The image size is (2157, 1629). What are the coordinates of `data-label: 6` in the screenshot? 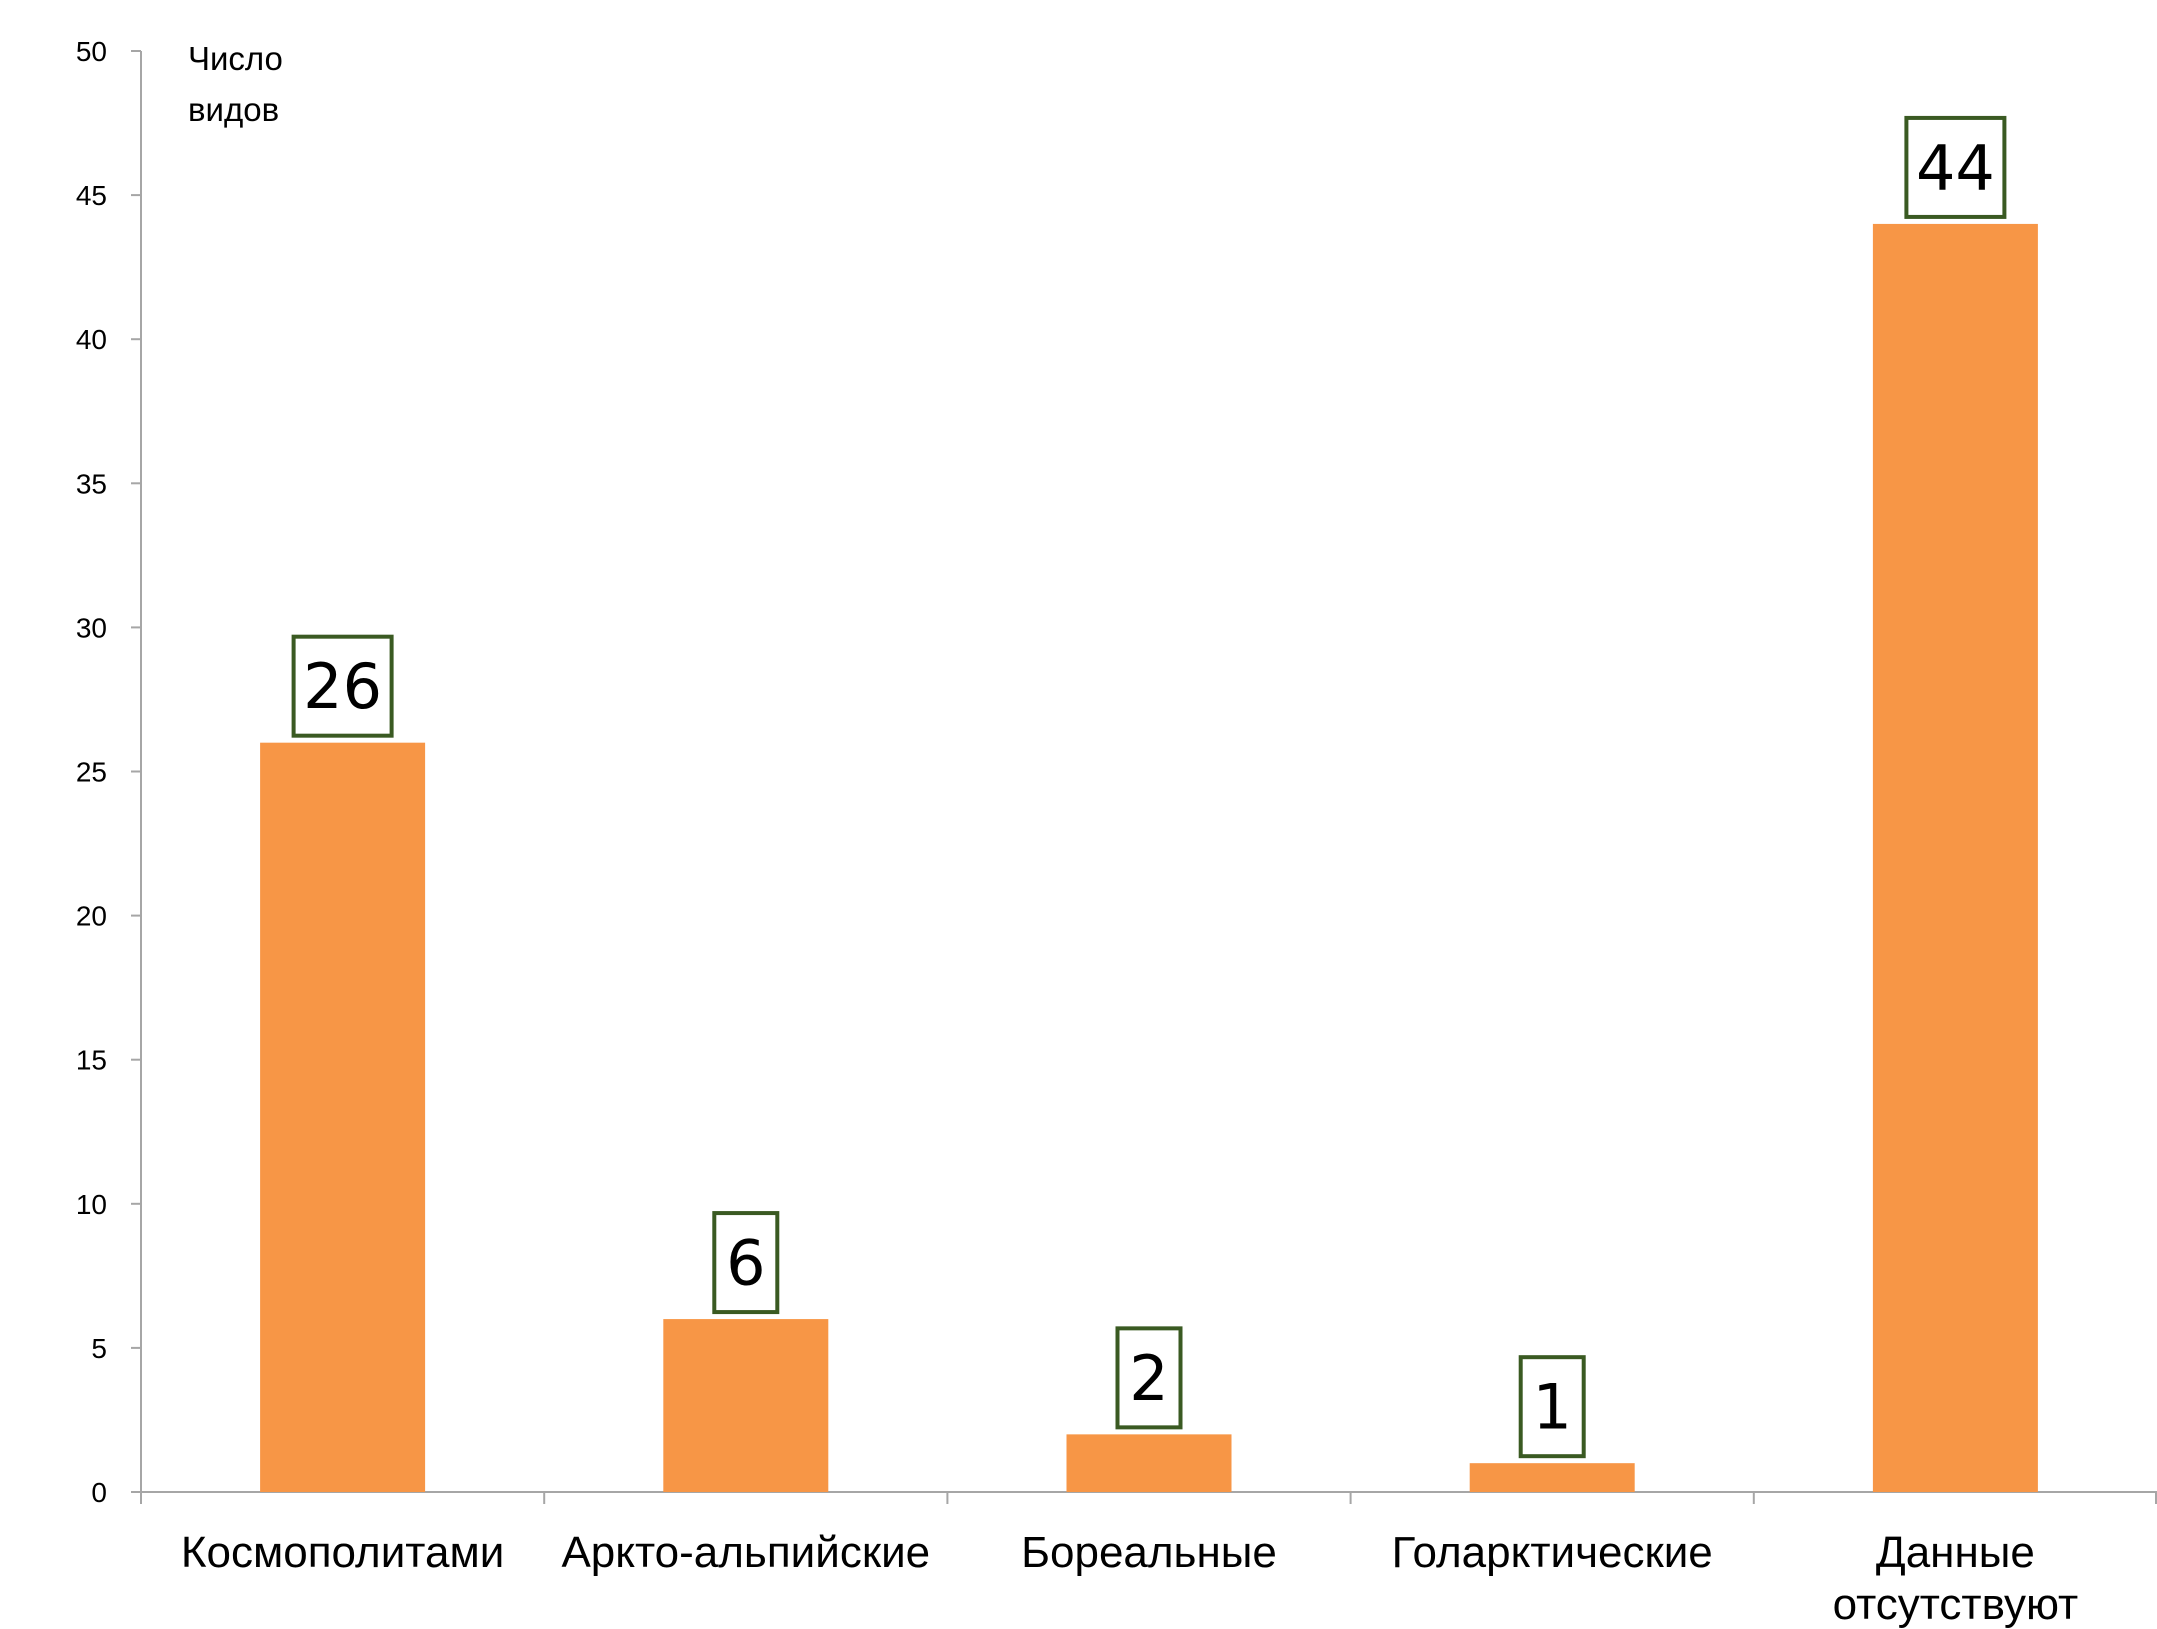 It's located at (745, 1263).